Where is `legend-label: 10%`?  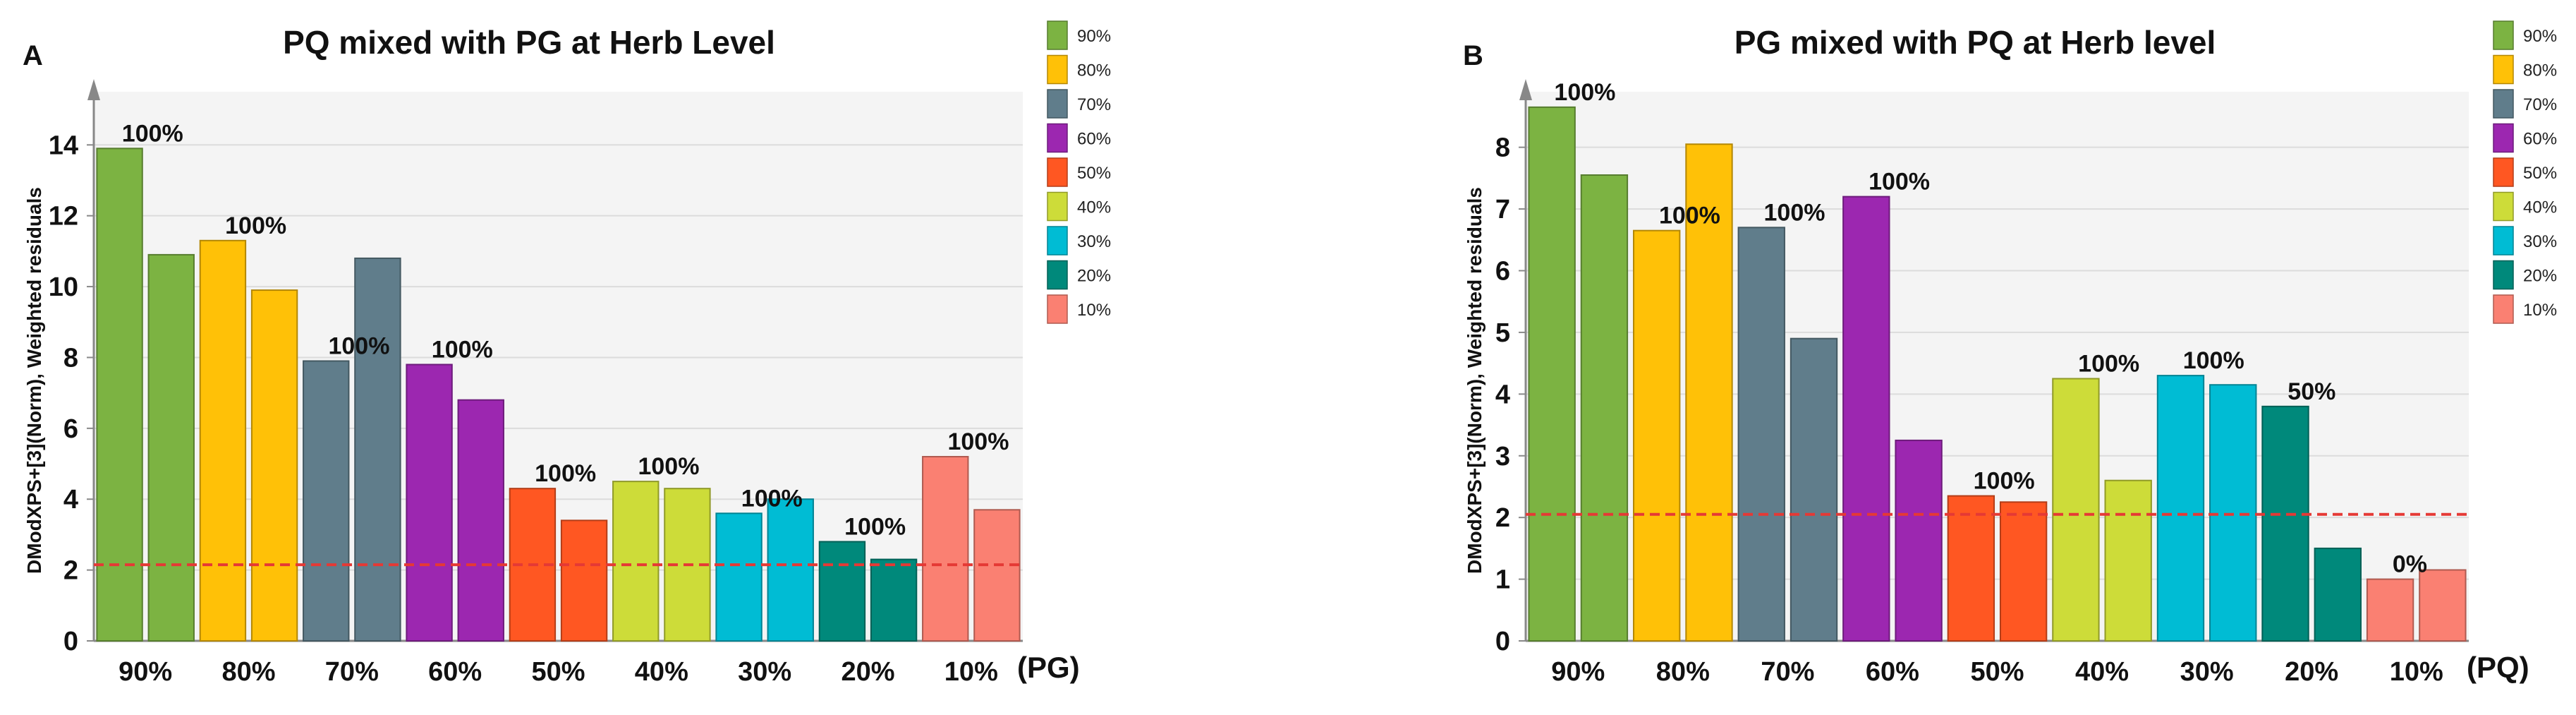
legend-label: 10% is located at coordinates (2540, 310).